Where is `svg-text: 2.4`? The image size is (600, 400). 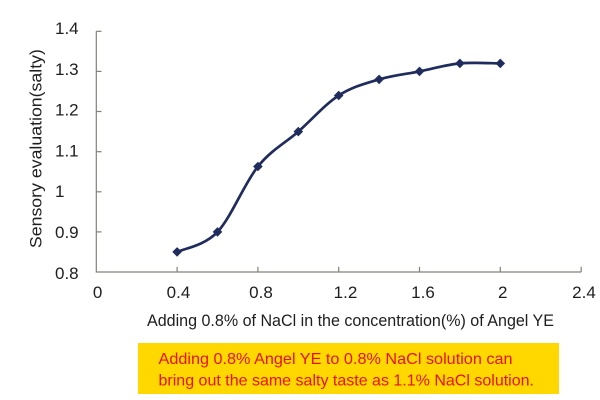 svg-text: 2.4 is located at coordinates (584, 292).